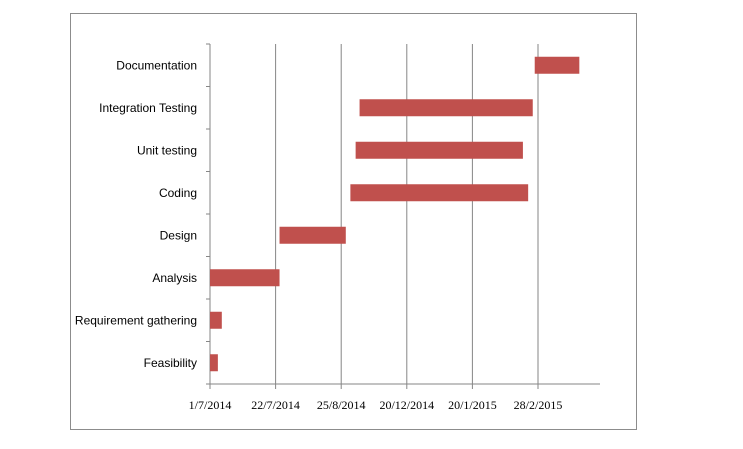 The width and height of the screenshot is (743, 449). What do you see at coordinates (439, 150) in the screenshot?
I see `bar-unit-testing` at bounding box center [439, 150].